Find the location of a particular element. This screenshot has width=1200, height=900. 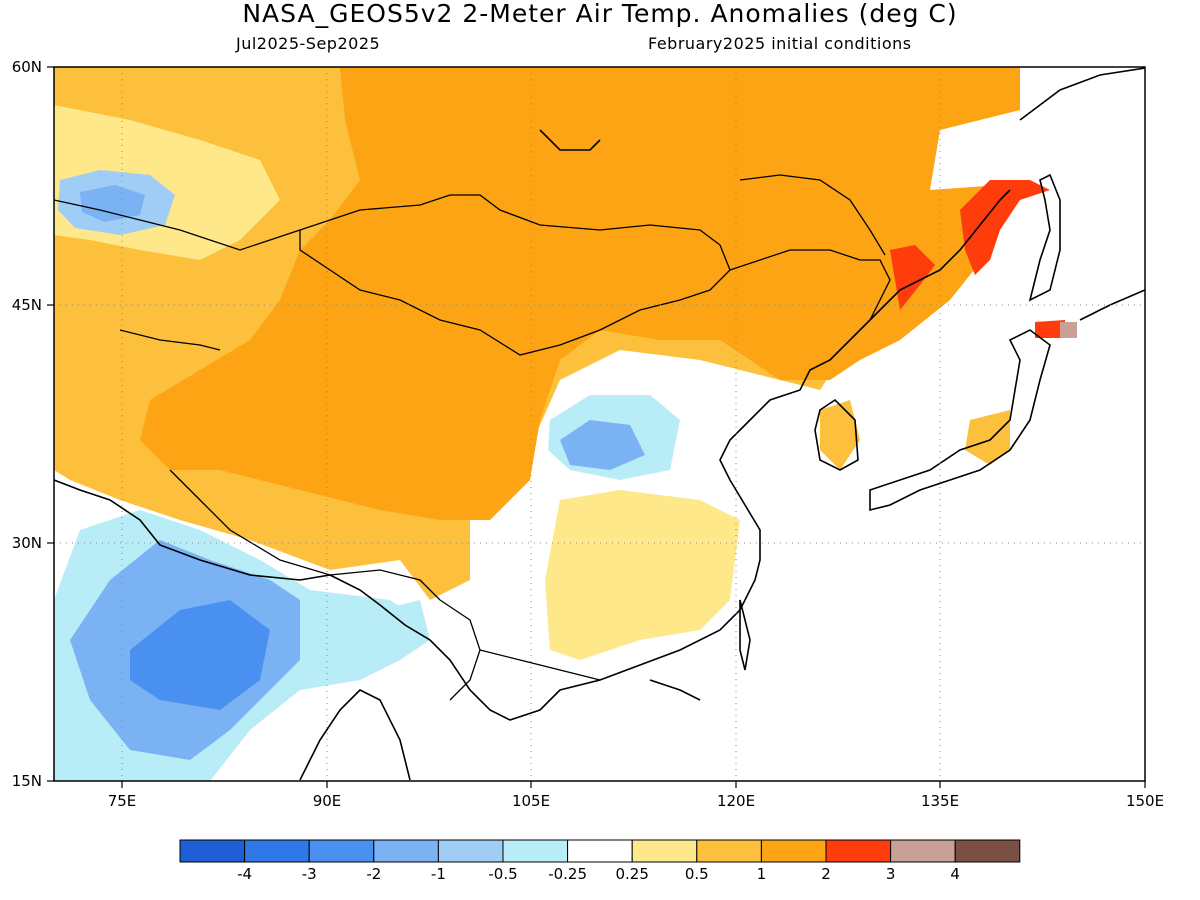

lat-label-15n: 15N is located at coordinates (27, 781).